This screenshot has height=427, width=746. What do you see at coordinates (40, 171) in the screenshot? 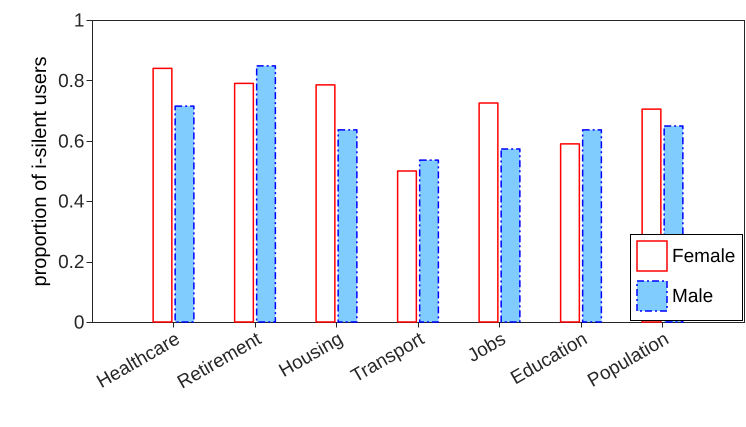
I see `y-axis-title: proportion of i-silent users` at bounding box center [40, 171].